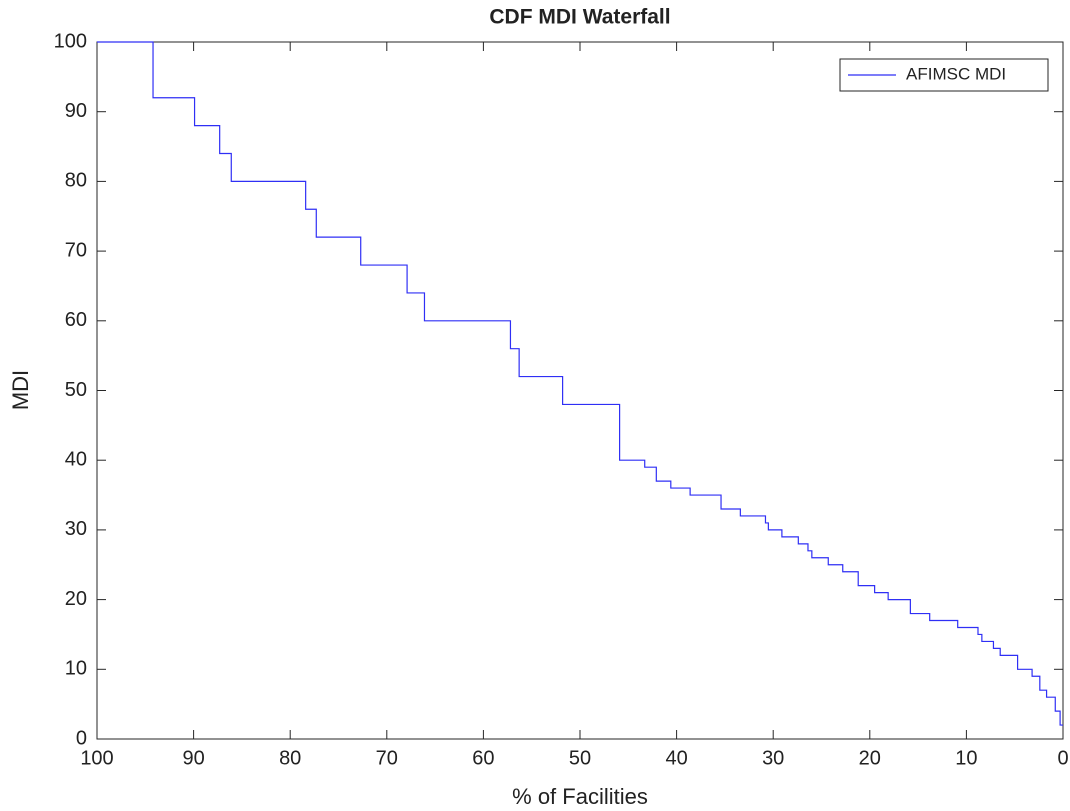 Image resolution: width=1070 pixels, height=811 pixels. I want to click on x-tick-label: 60, so click(483, 758).